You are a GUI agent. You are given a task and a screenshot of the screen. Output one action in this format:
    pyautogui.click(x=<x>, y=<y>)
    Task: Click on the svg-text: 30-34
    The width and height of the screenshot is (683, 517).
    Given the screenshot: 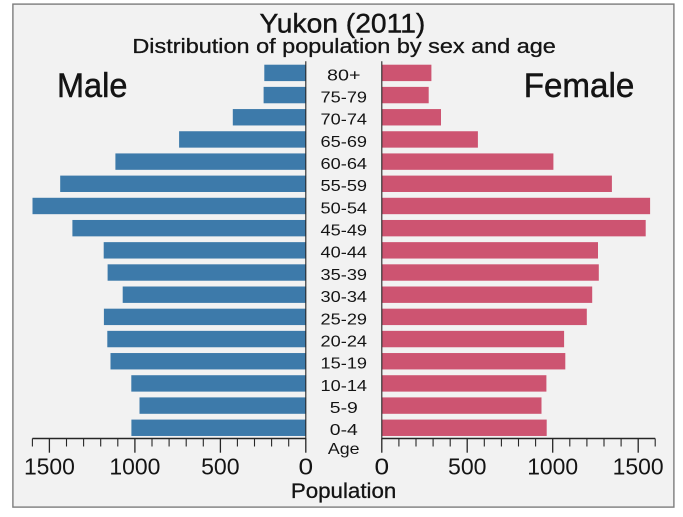 What is the action you would take?
    pyautogui.click(x=344, y=297)
    